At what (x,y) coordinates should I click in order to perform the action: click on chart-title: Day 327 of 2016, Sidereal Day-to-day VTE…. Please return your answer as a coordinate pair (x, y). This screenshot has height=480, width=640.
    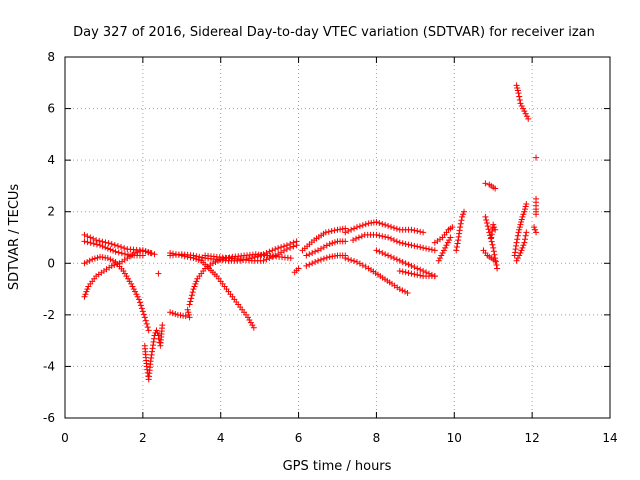
    Looking at the image, I should click on (334, 32).